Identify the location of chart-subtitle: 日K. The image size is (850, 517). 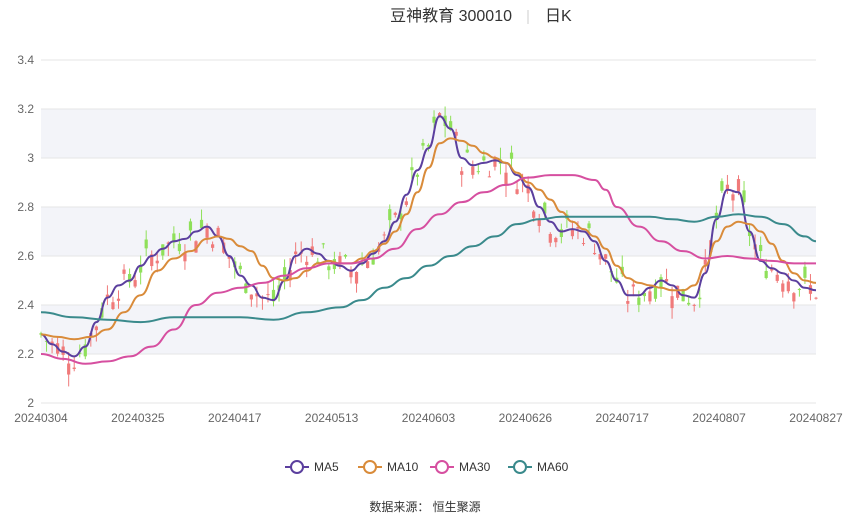
(558, 16).